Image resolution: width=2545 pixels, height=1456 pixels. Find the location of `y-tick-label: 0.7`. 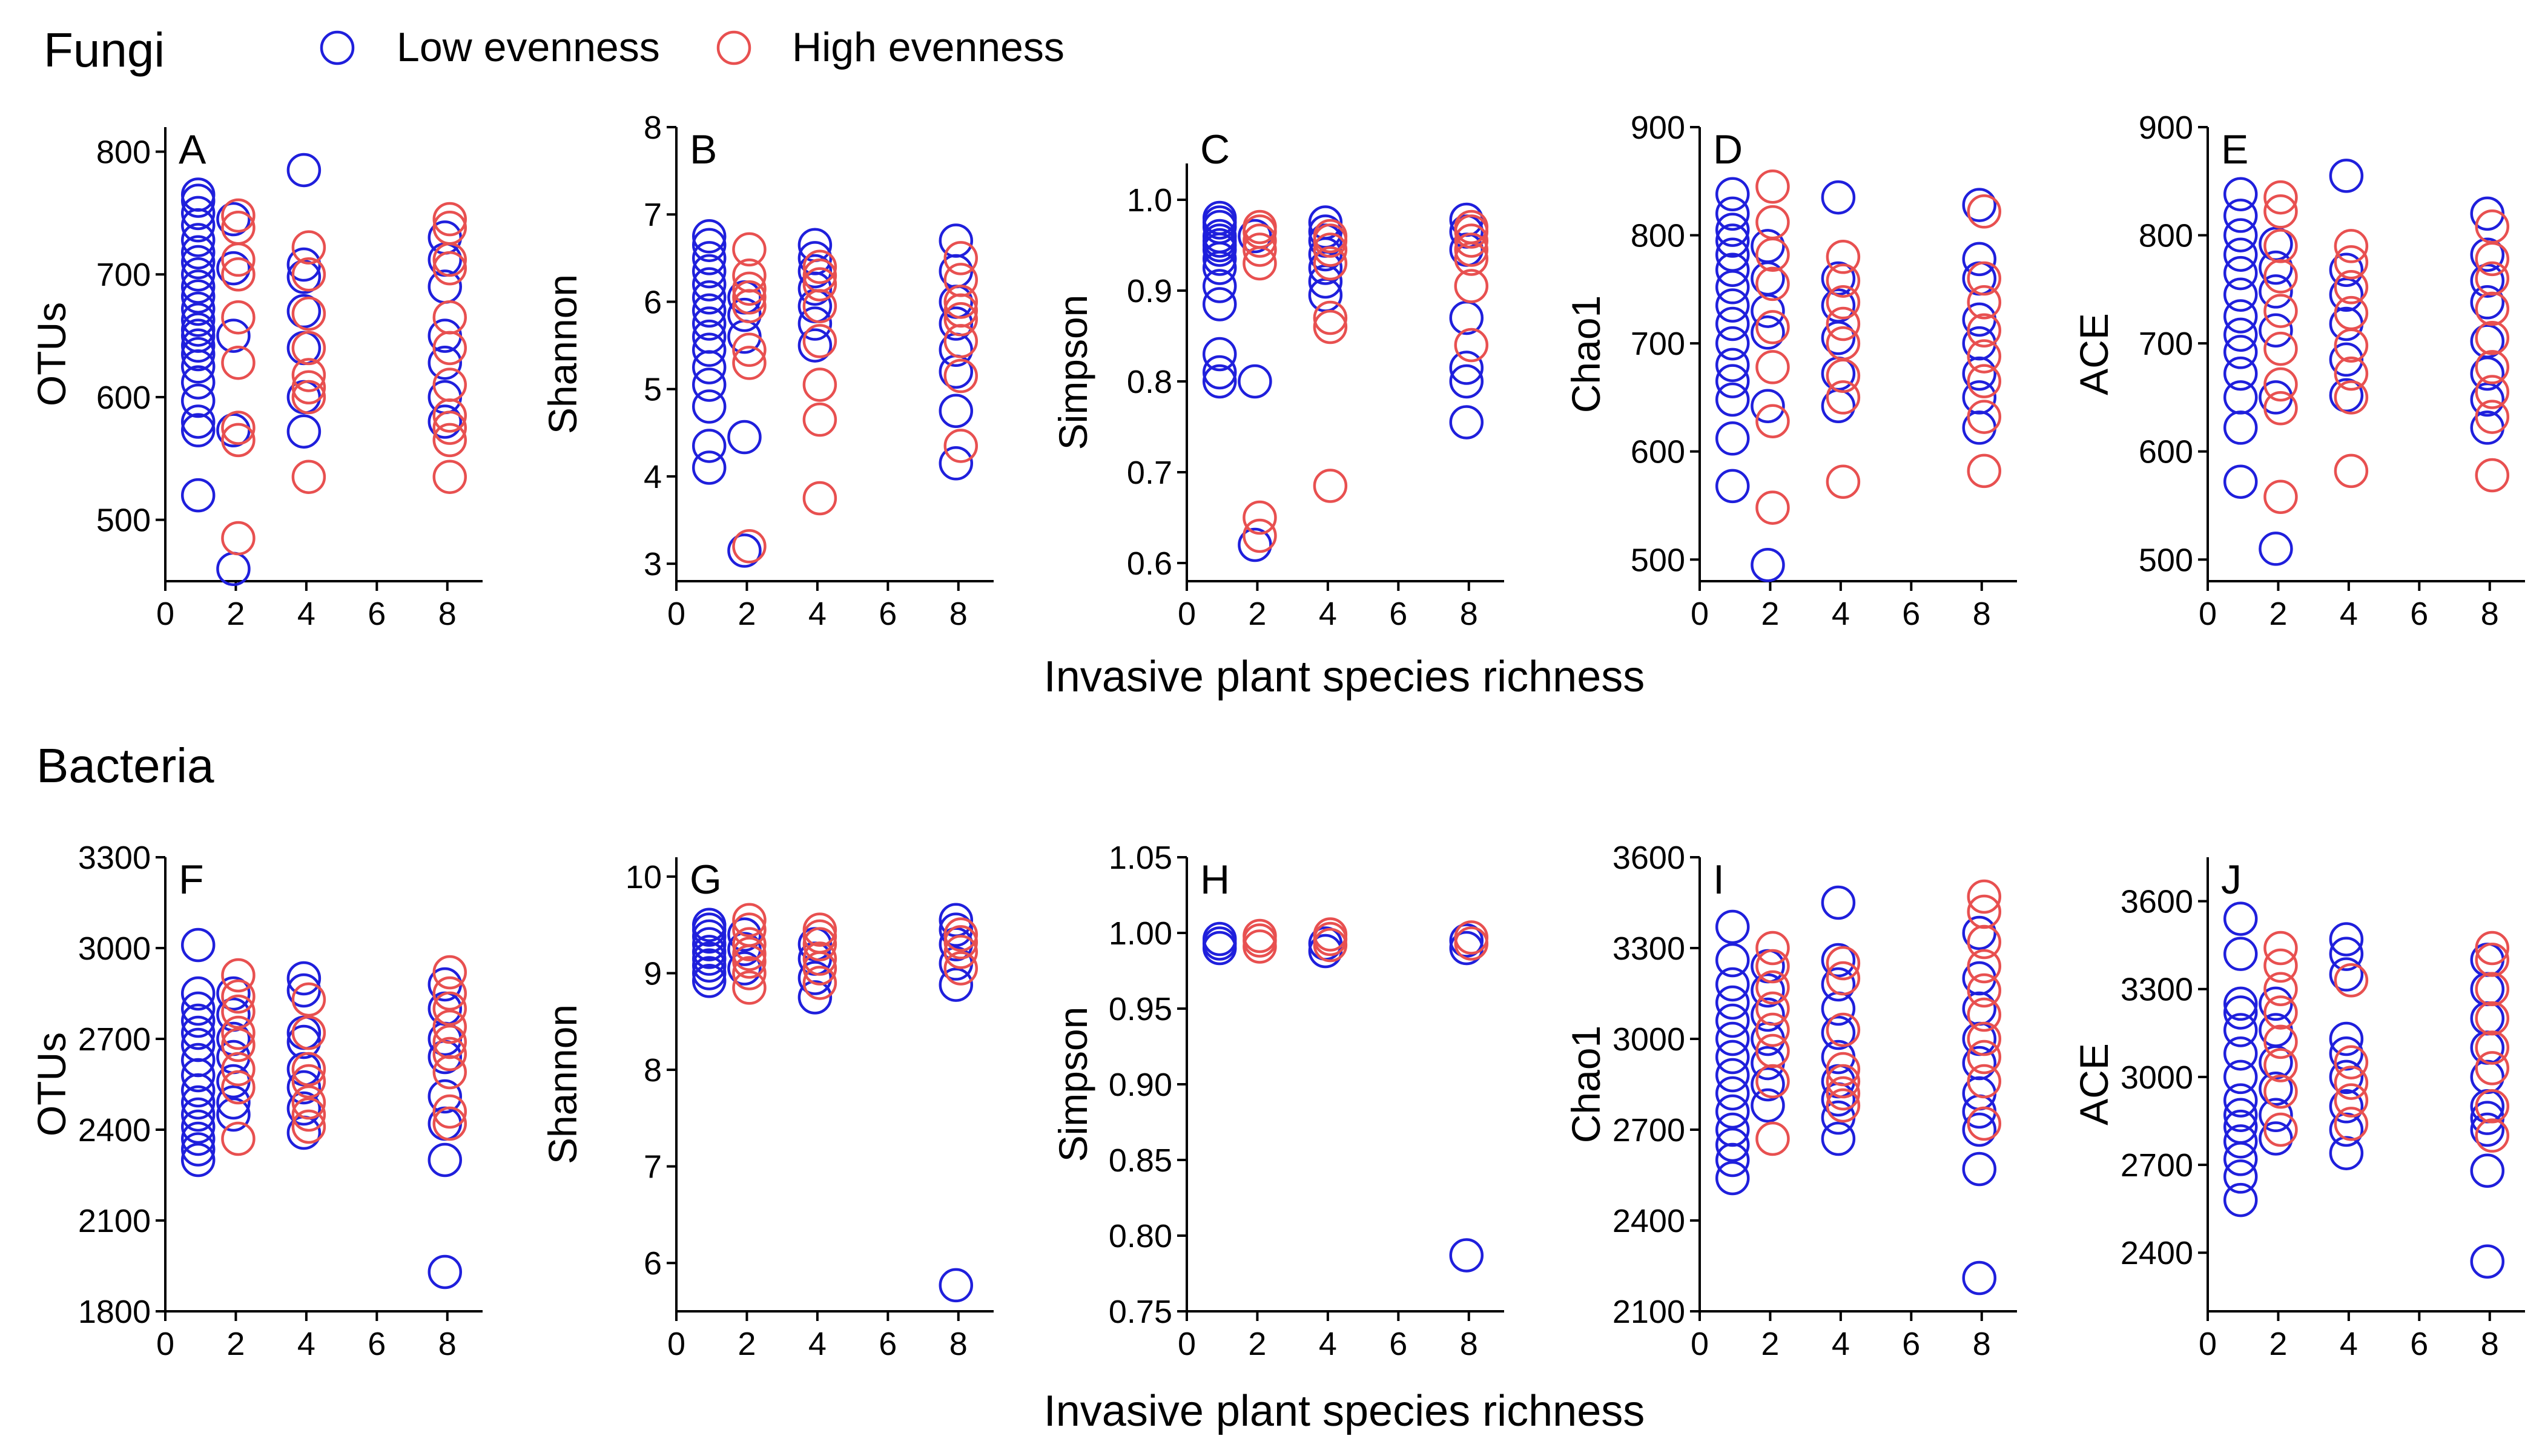

y-tick-label: 0.7 is located at coordinates (1149, 473).